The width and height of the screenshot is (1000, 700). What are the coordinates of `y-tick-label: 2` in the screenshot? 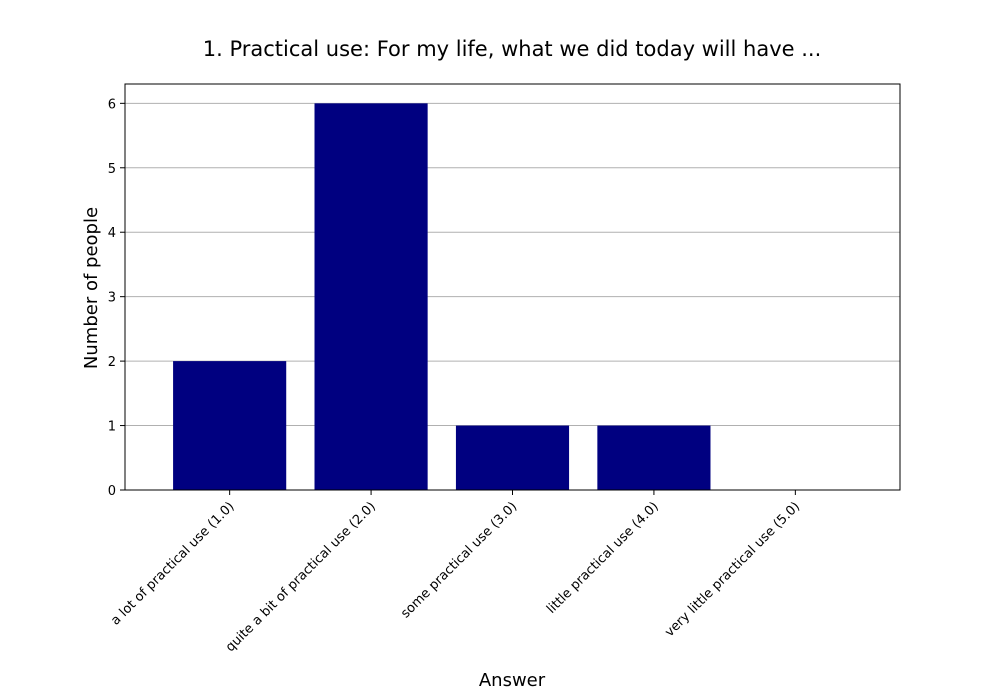 It's located at (112, 362).